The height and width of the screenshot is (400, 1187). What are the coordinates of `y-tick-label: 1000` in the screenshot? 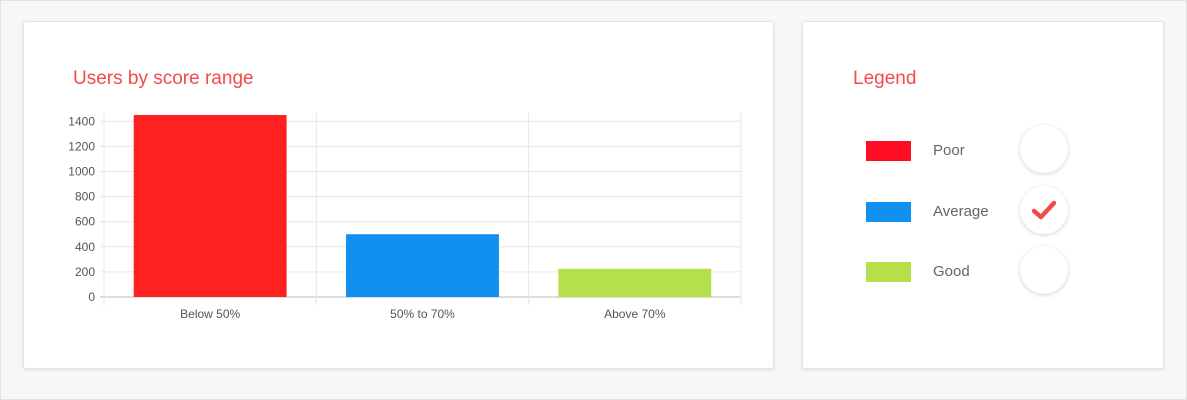 It's located at (81, 171).